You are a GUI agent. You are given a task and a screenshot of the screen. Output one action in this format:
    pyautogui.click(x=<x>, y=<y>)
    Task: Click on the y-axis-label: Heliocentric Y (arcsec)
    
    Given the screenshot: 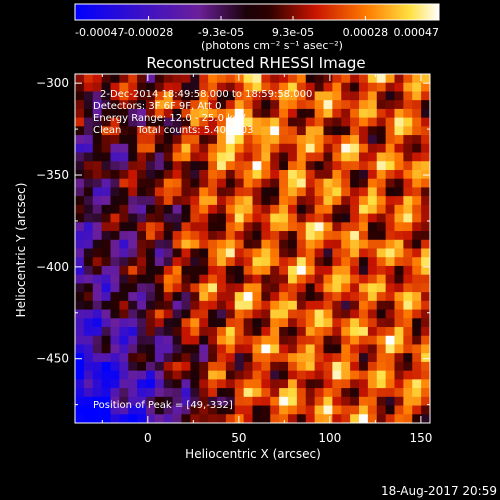 What is the action you would take?
    pyautogui.click(x=21, y=250)
    